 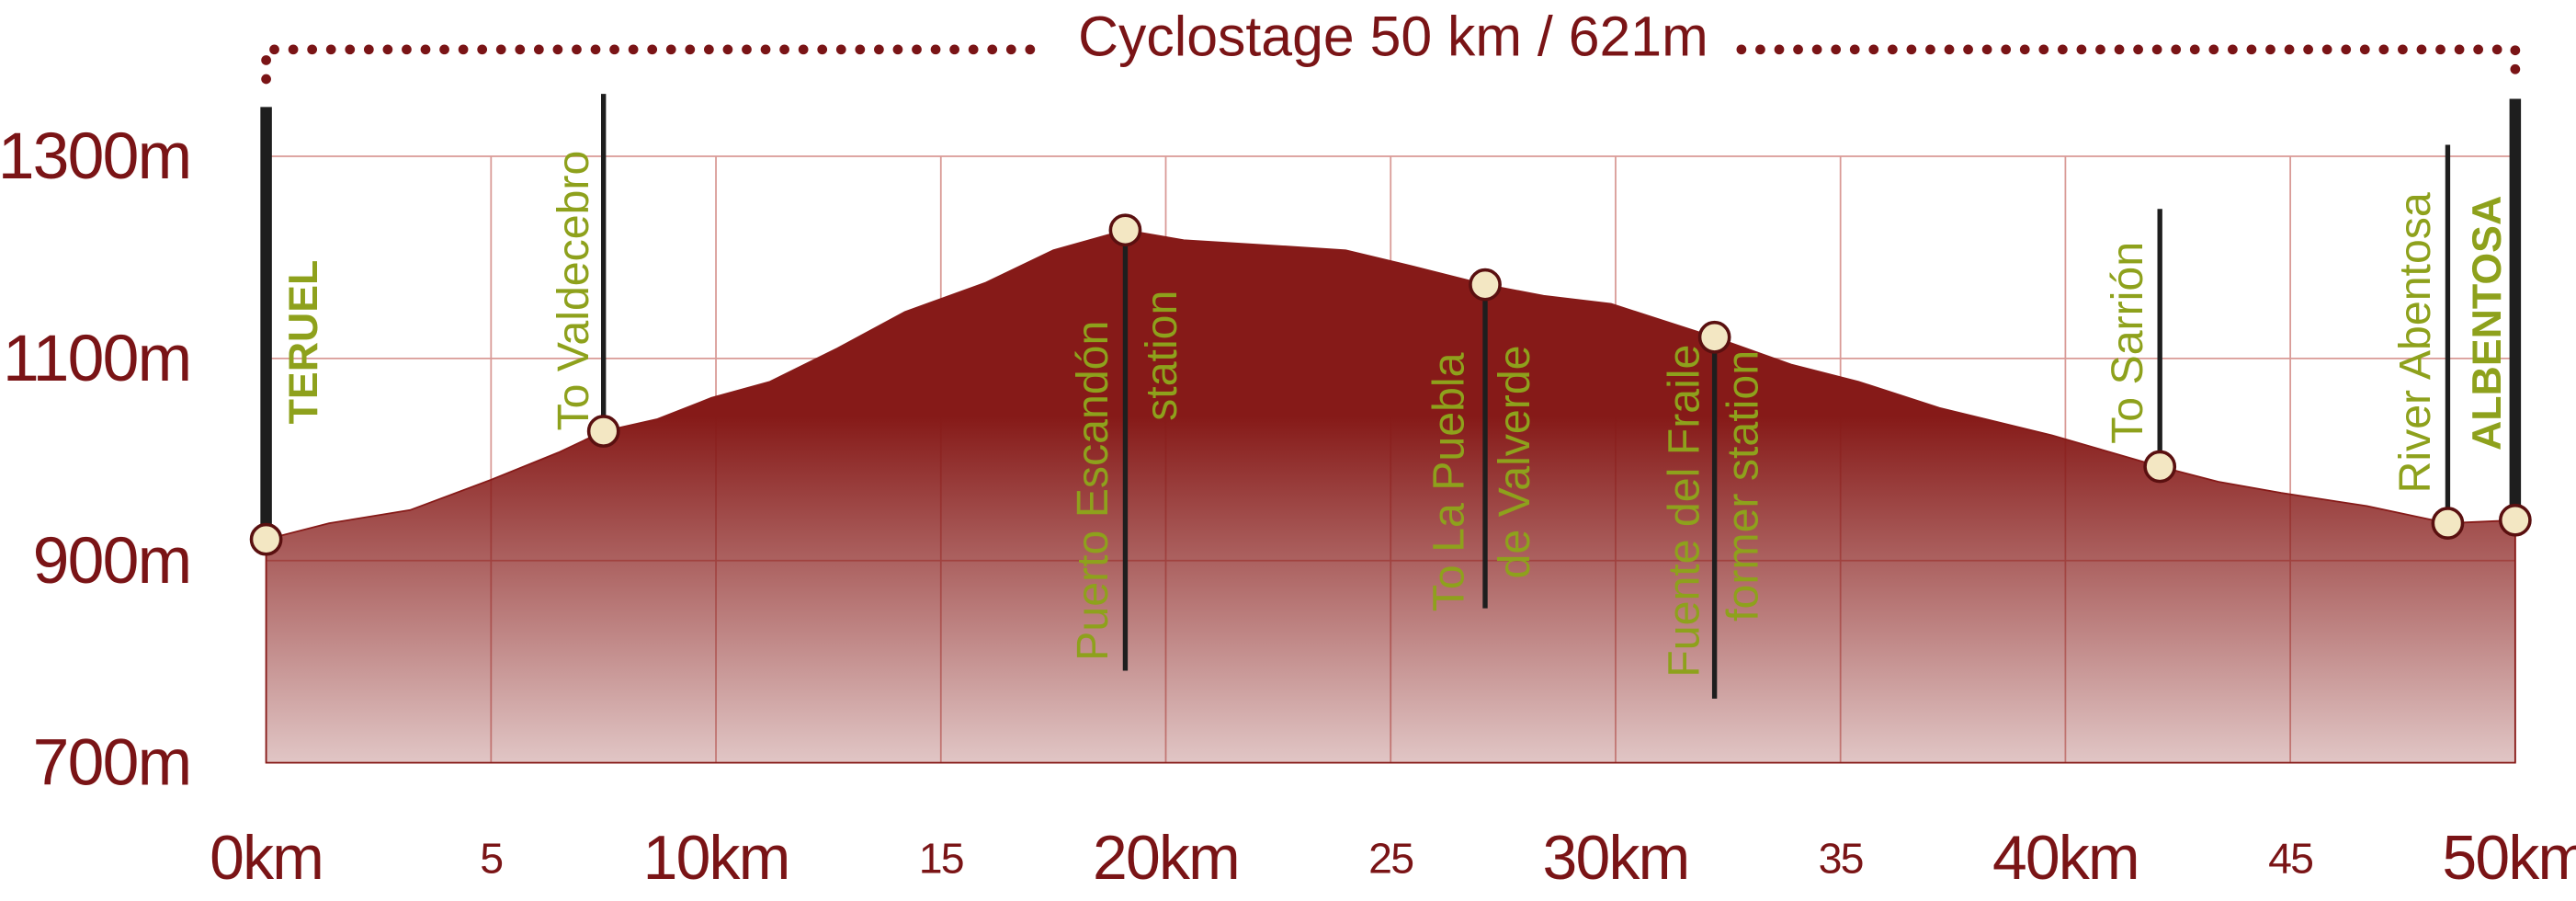 I want to click on x-tick-label: 50km, so click(x=2509, y=858).